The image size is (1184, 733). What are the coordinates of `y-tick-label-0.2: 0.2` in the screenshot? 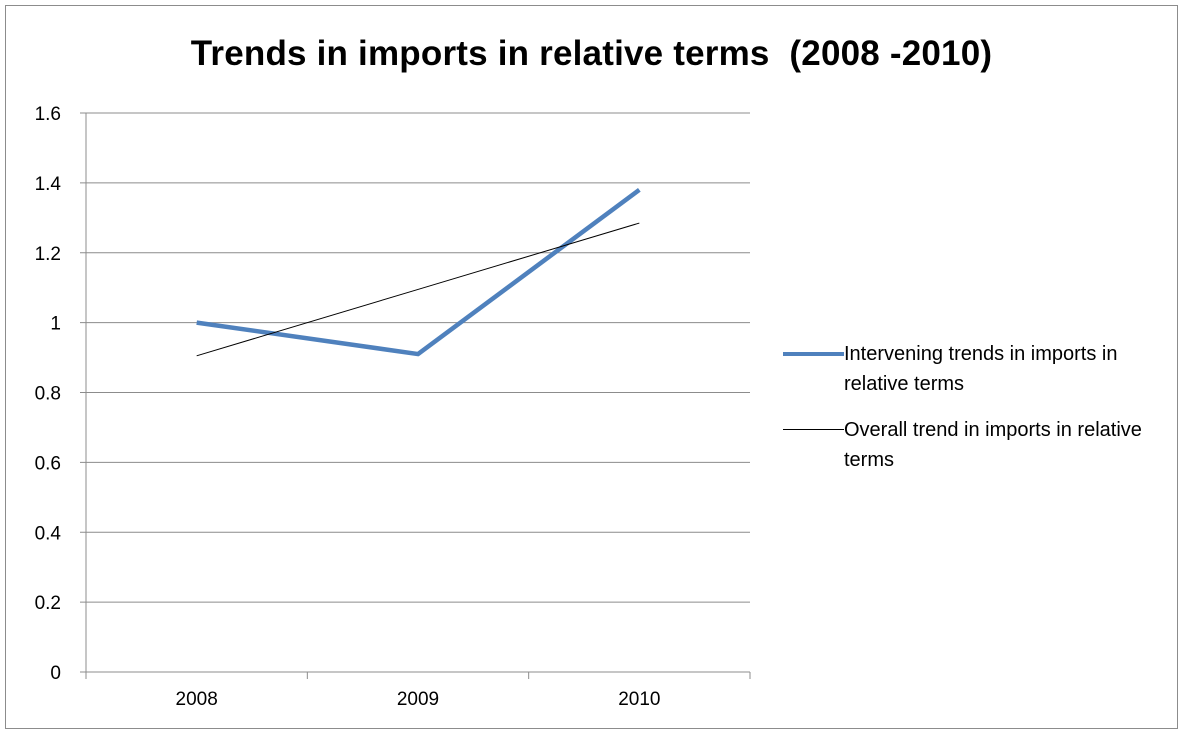 It's located at (48, 603).